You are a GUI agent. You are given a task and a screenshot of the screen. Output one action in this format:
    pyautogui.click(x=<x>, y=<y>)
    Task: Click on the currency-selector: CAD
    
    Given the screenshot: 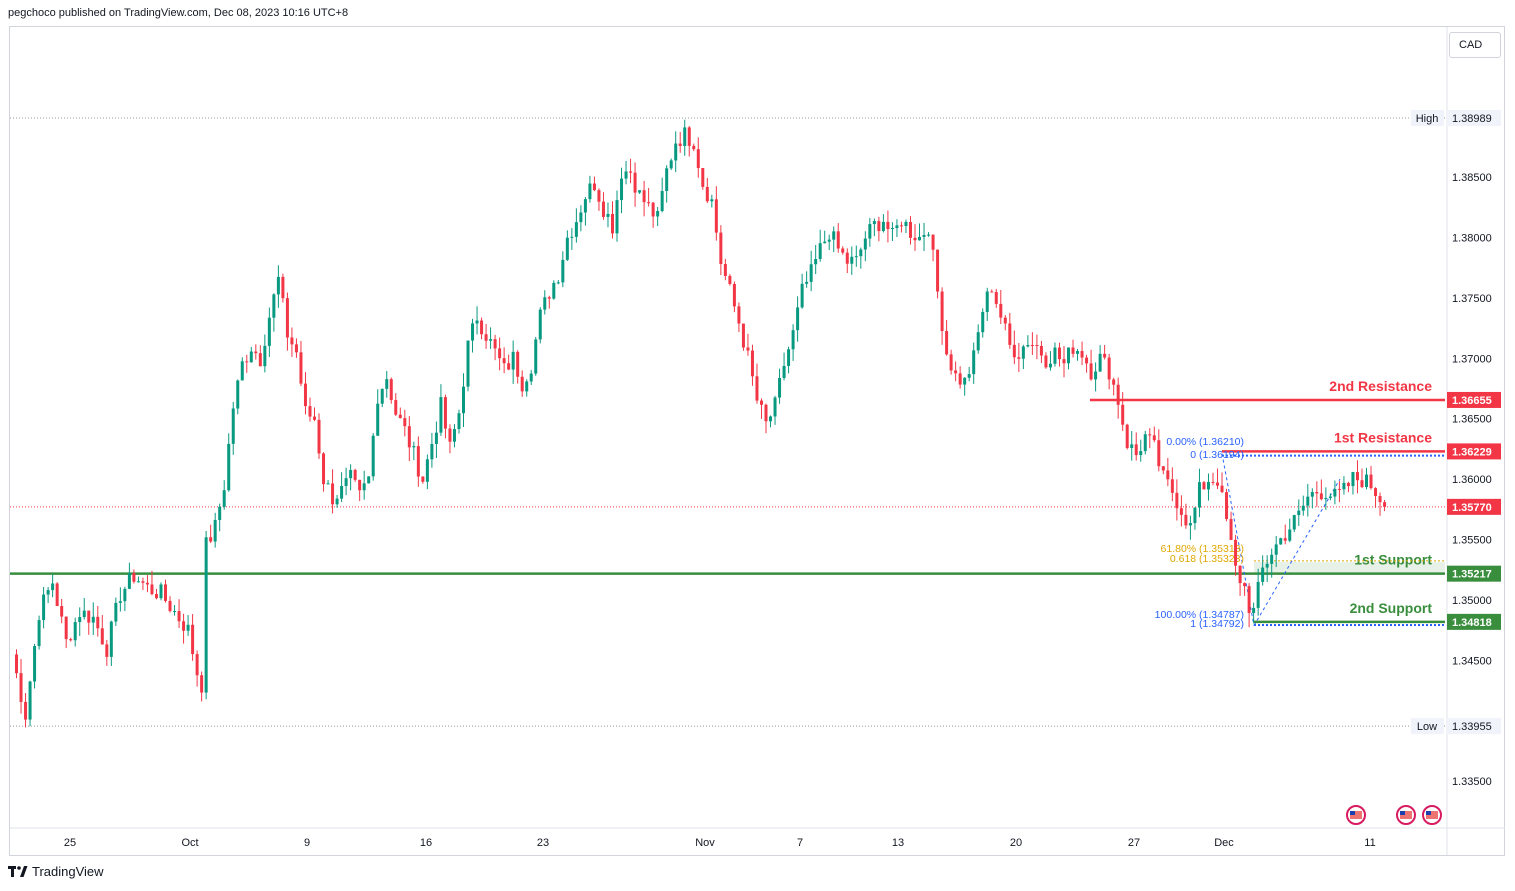 What is the action you would take?
    pyautogui.click(x=1475, y=45)
    